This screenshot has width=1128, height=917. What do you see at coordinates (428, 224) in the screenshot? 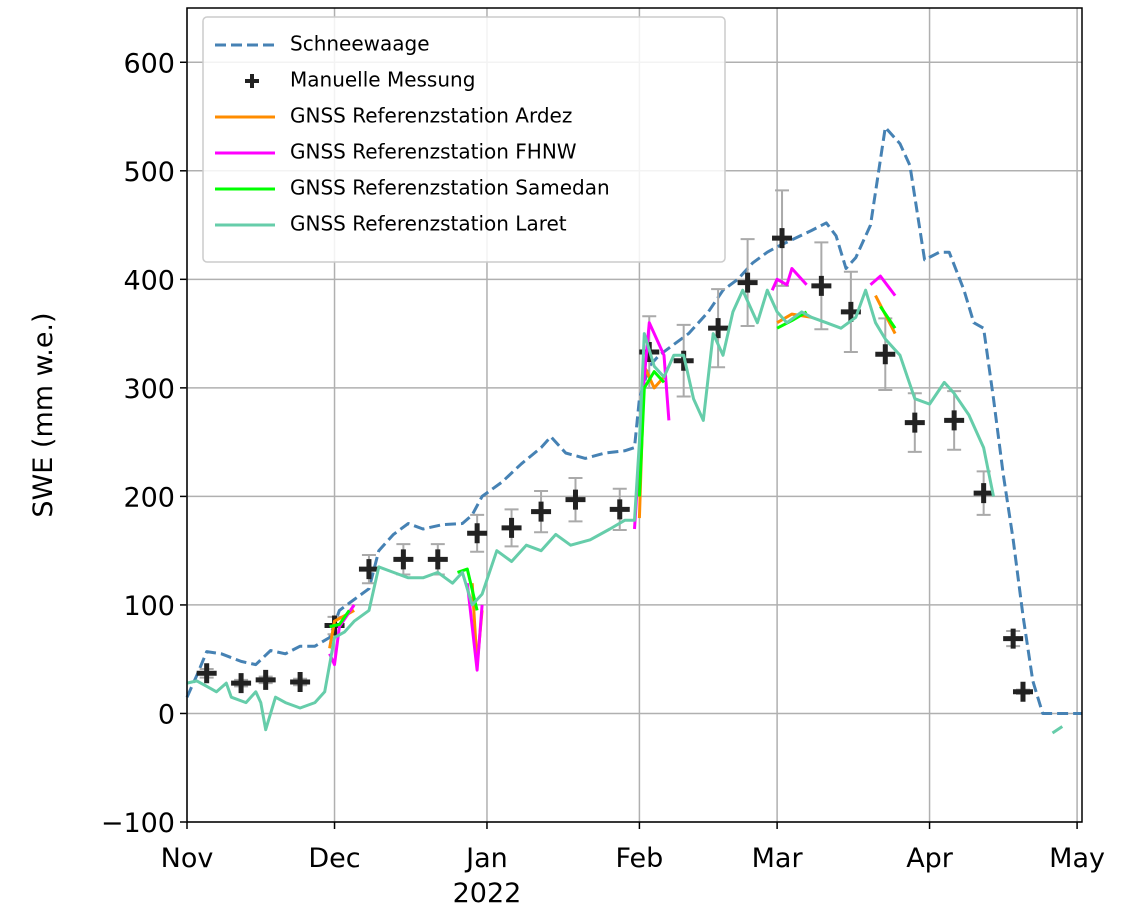
I see `legend-label: GNSS Referenzstation Laret` at bounding box center [428, 224].